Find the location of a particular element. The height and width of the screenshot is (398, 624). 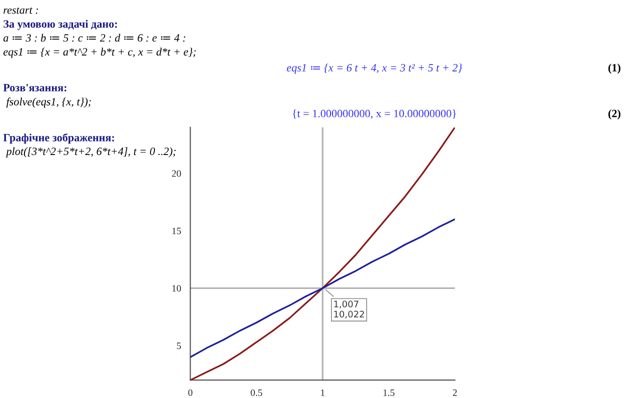

y-tick-label: 20 is located at coordinates (176, 173).